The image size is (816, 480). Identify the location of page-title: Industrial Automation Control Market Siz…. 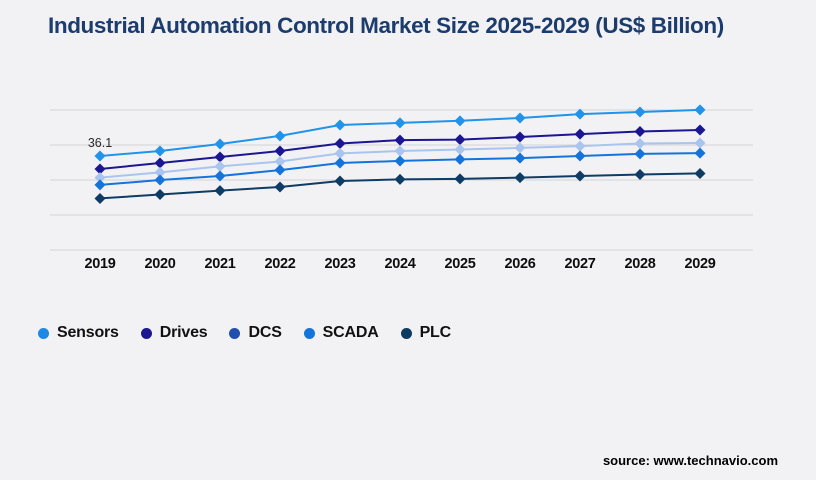
(386, 25).